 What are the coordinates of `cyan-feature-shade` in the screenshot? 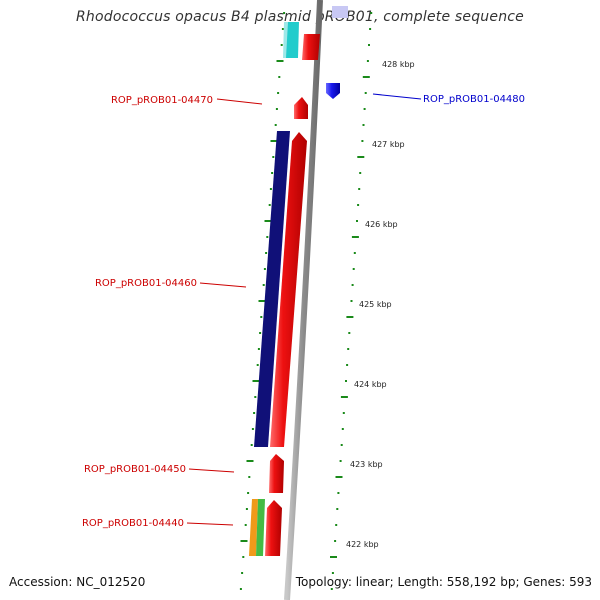 It's located at (285, 40).